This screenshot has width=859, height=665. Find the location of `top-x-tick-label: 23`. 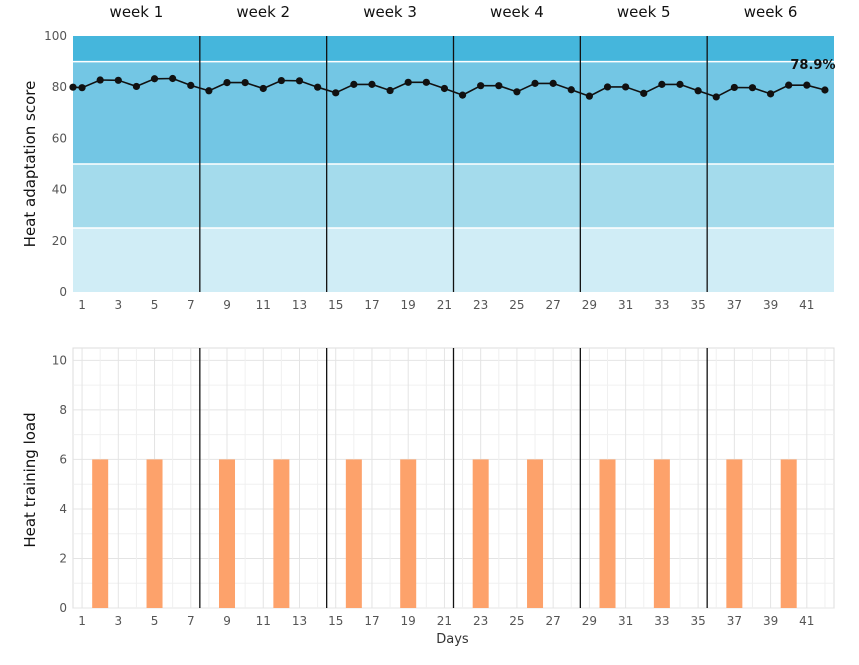

top-x-tick-label: 23 is located at coordinates (480, 305).